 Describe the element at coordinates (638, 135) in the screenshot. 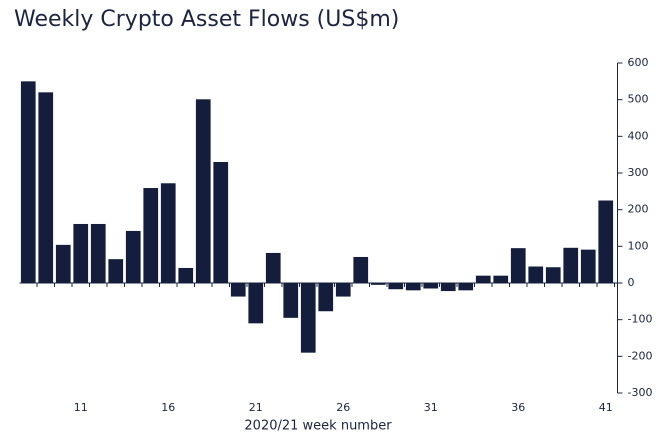

I see `y-tick-label: 400` at that location.